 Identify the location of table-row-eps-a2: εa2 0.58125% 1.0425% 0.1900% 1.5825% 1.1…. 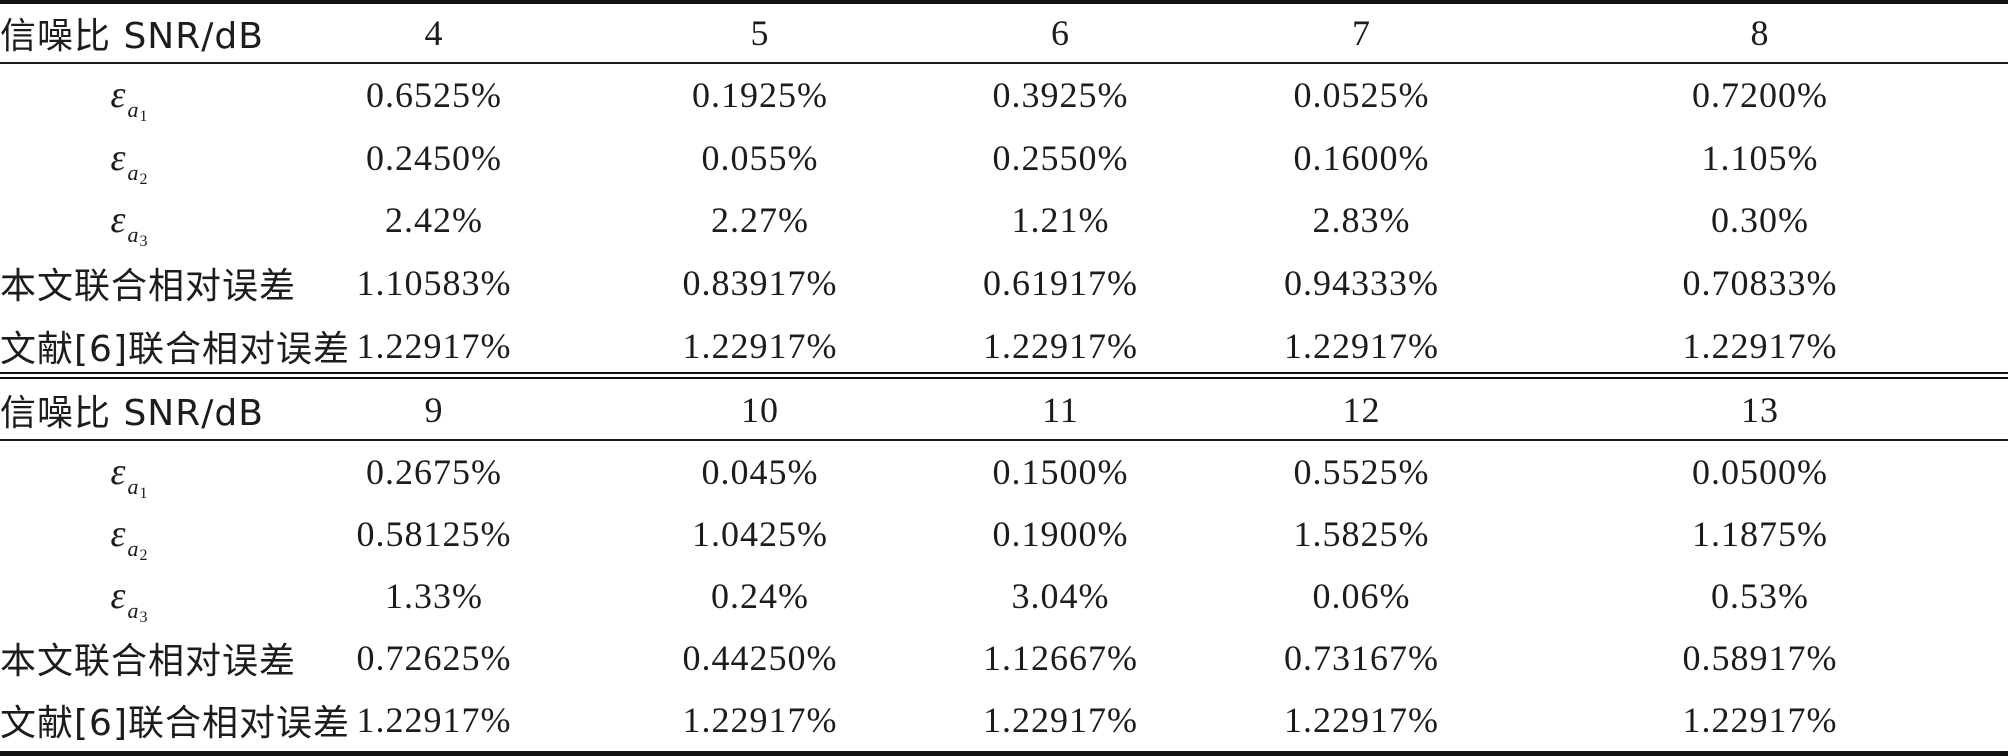
(1004, 534).